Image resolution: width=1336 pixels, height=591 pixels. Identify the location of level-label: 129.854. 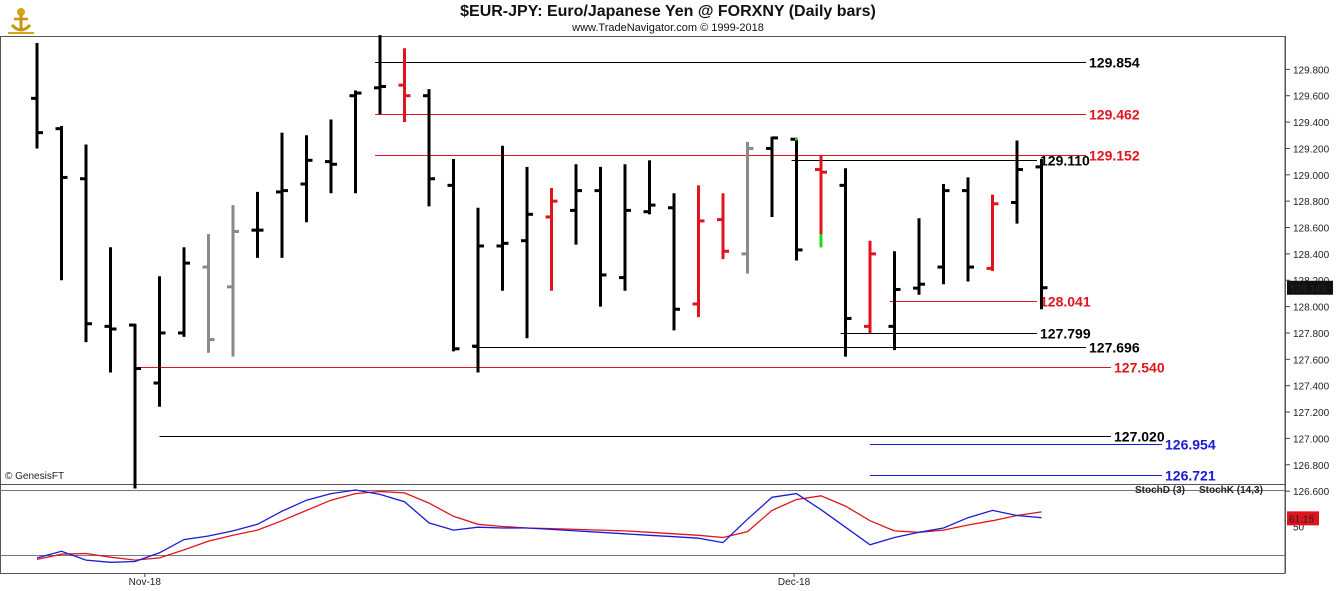
(1114, 63).